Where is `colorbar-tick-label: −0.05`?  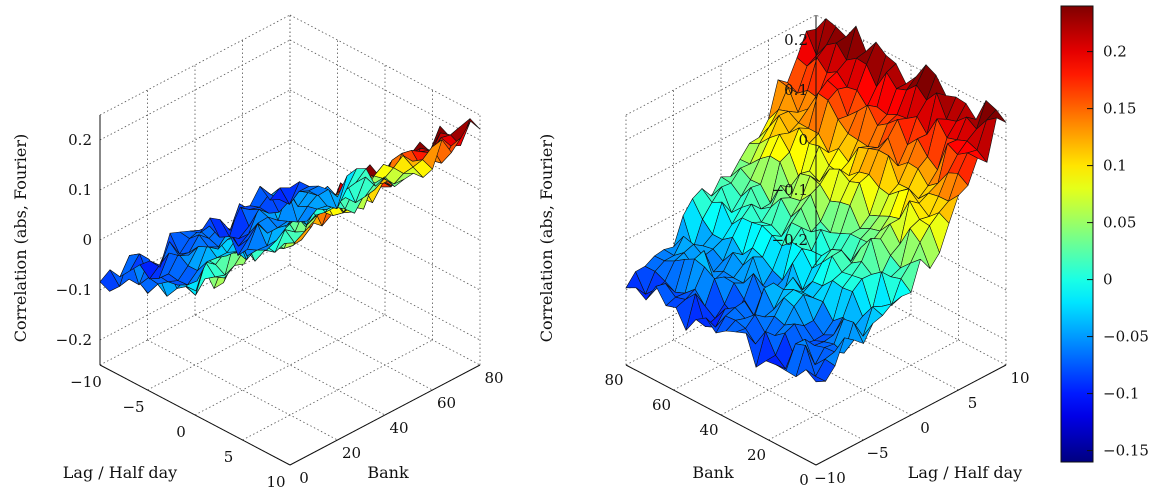 colorbar-tick-label: −0.05 is located at coordinates (1126, 337).